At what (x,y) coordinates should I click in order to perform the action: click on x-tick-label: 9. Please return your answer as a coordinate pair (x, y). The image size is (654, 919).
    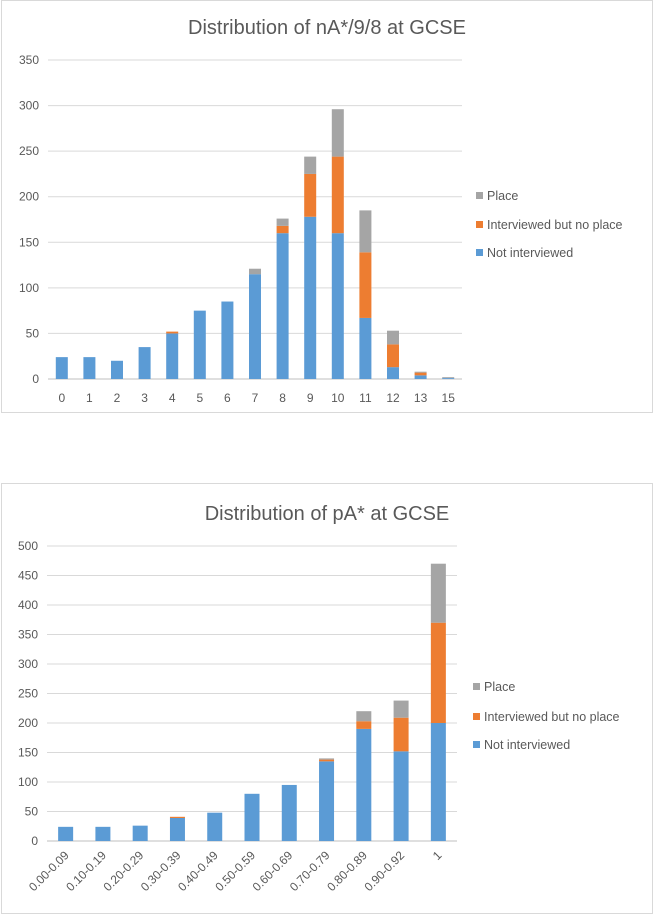
    Looking at the image, I should click on (310, 398).